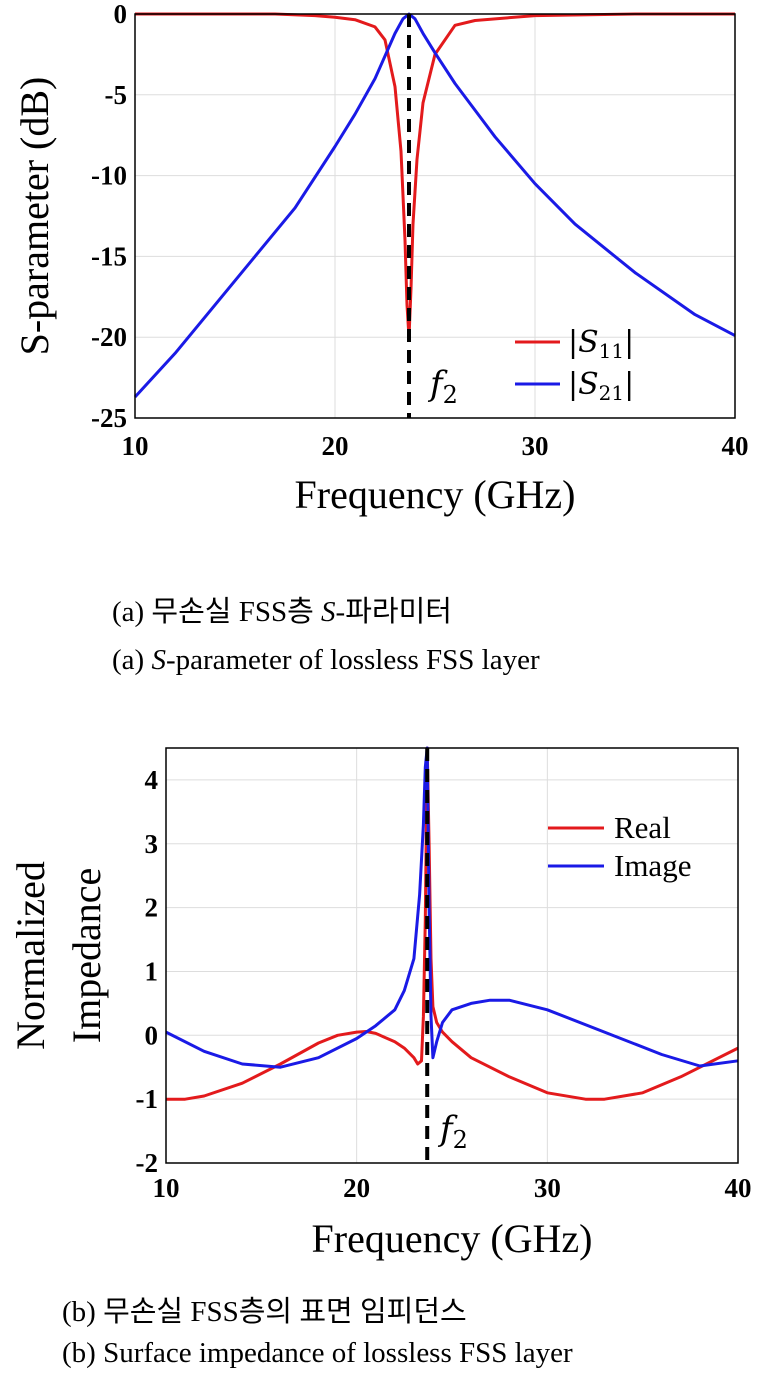 The image size is (759, 1377). Describe the element at coordinates (735, 446) in the screenshot. I see `x-tick-a-40: 40` at that location.